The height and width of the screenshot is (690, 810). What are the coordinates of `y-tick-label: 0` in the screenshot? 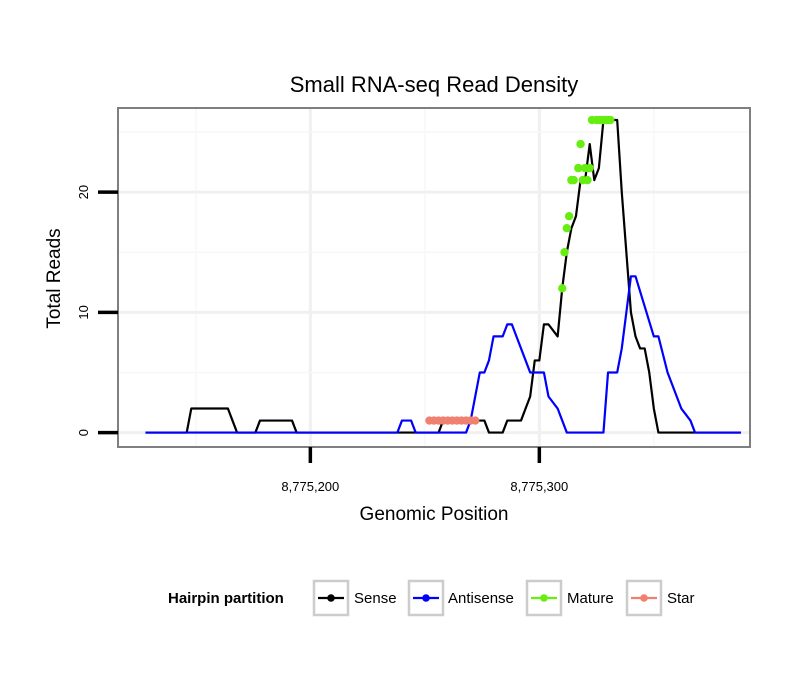 It's located at (83, 432).